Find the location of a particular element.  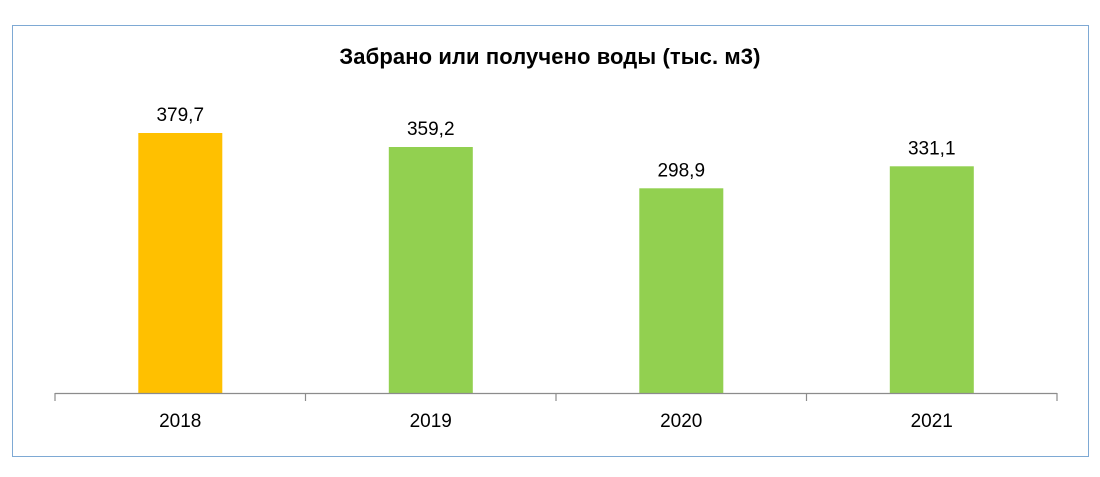

bar-2020 is located at coordinates (681, 290).